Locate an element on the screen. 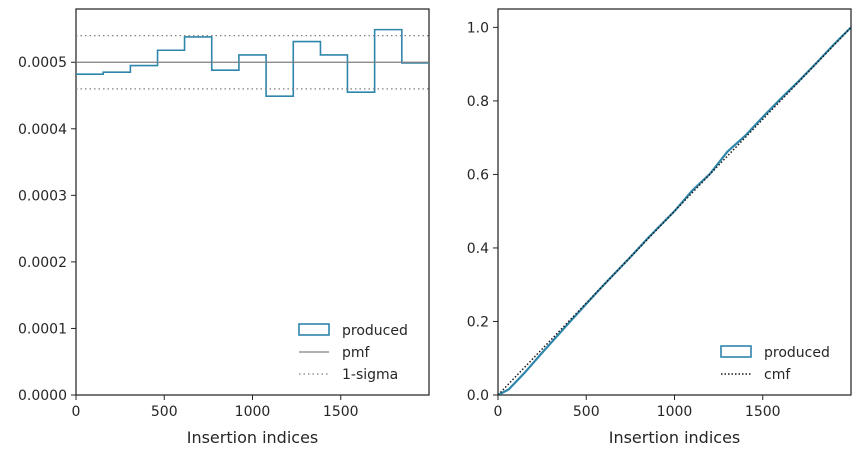  y-tick-label: 0.6 is located at coordinates (478, 175).